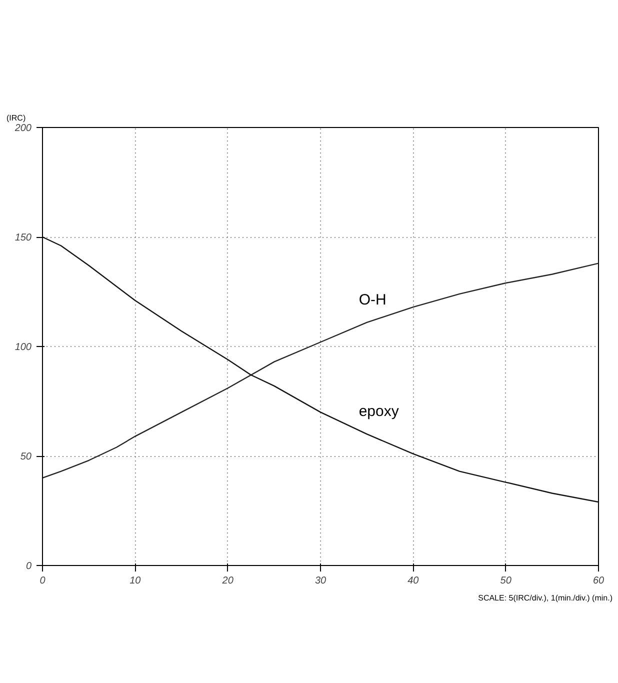  What do you see at coordinates (29, 566) in the screenshot?
I see `y-tick-label: 0` at bounding box center [29, 566].